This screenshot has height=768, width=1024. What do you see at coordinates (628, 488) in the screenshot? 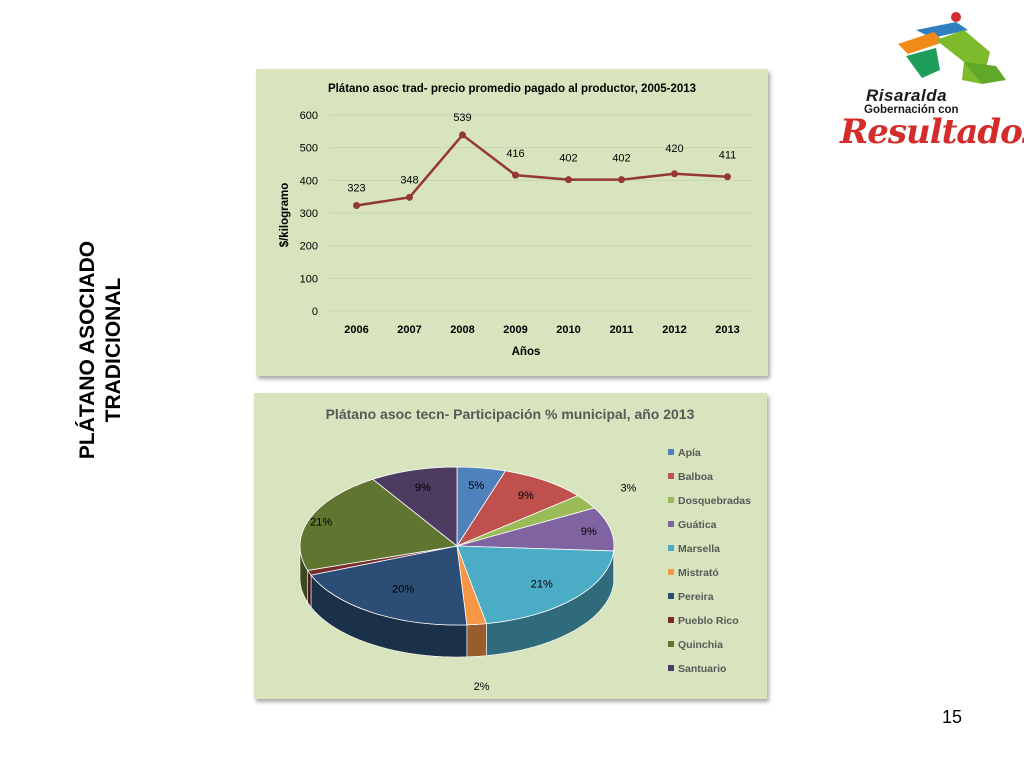
I see `pie-value-label: 3%` at bounding box center [628, 488].